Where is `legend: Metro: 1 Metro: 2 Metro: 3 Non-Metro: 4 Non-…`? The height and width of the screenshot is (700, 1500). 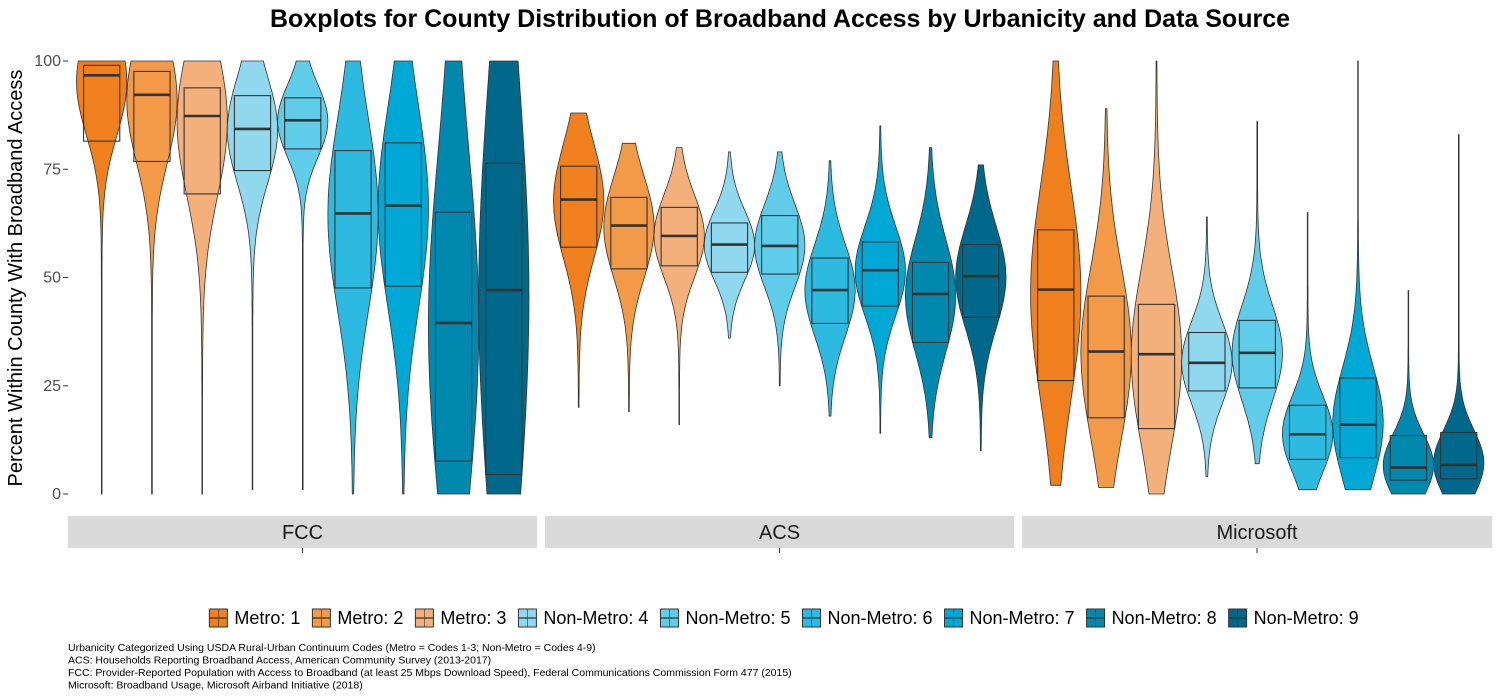 legend: Metro: 1 Metro: 2 Metro: 3 Non-Metro: 4 Non-… is located at coordinates (783, 618).